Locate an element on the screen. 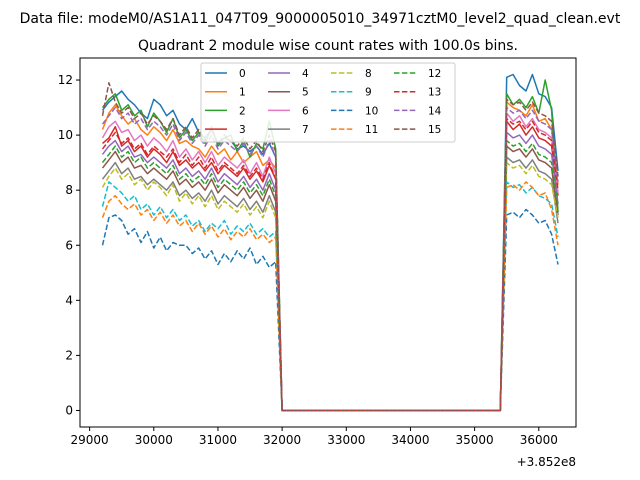  x-tick-label: 31000 is located at coordinates (218, 440).